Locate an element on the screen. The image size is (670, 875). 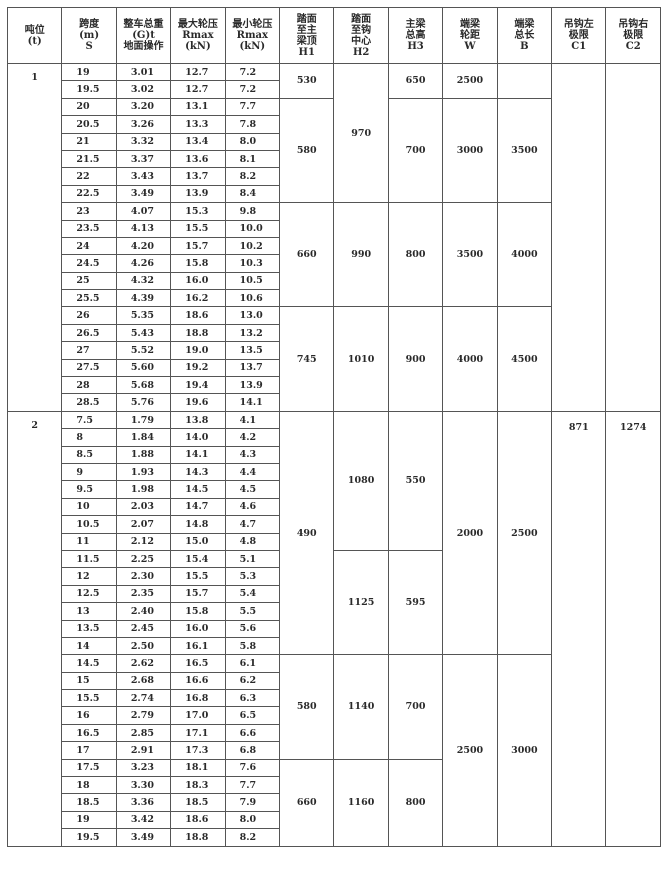
column-header: 最大轮压 Rmax (kN) is located at coordinates (198, 35).